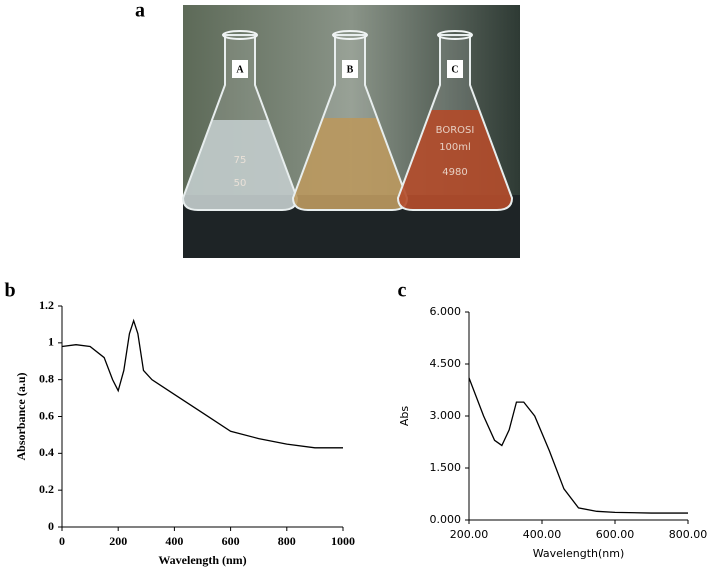 The height and width of the screenshot is (570, 709). I want to click on x-tick-label: 200.00, so click(469, 534).